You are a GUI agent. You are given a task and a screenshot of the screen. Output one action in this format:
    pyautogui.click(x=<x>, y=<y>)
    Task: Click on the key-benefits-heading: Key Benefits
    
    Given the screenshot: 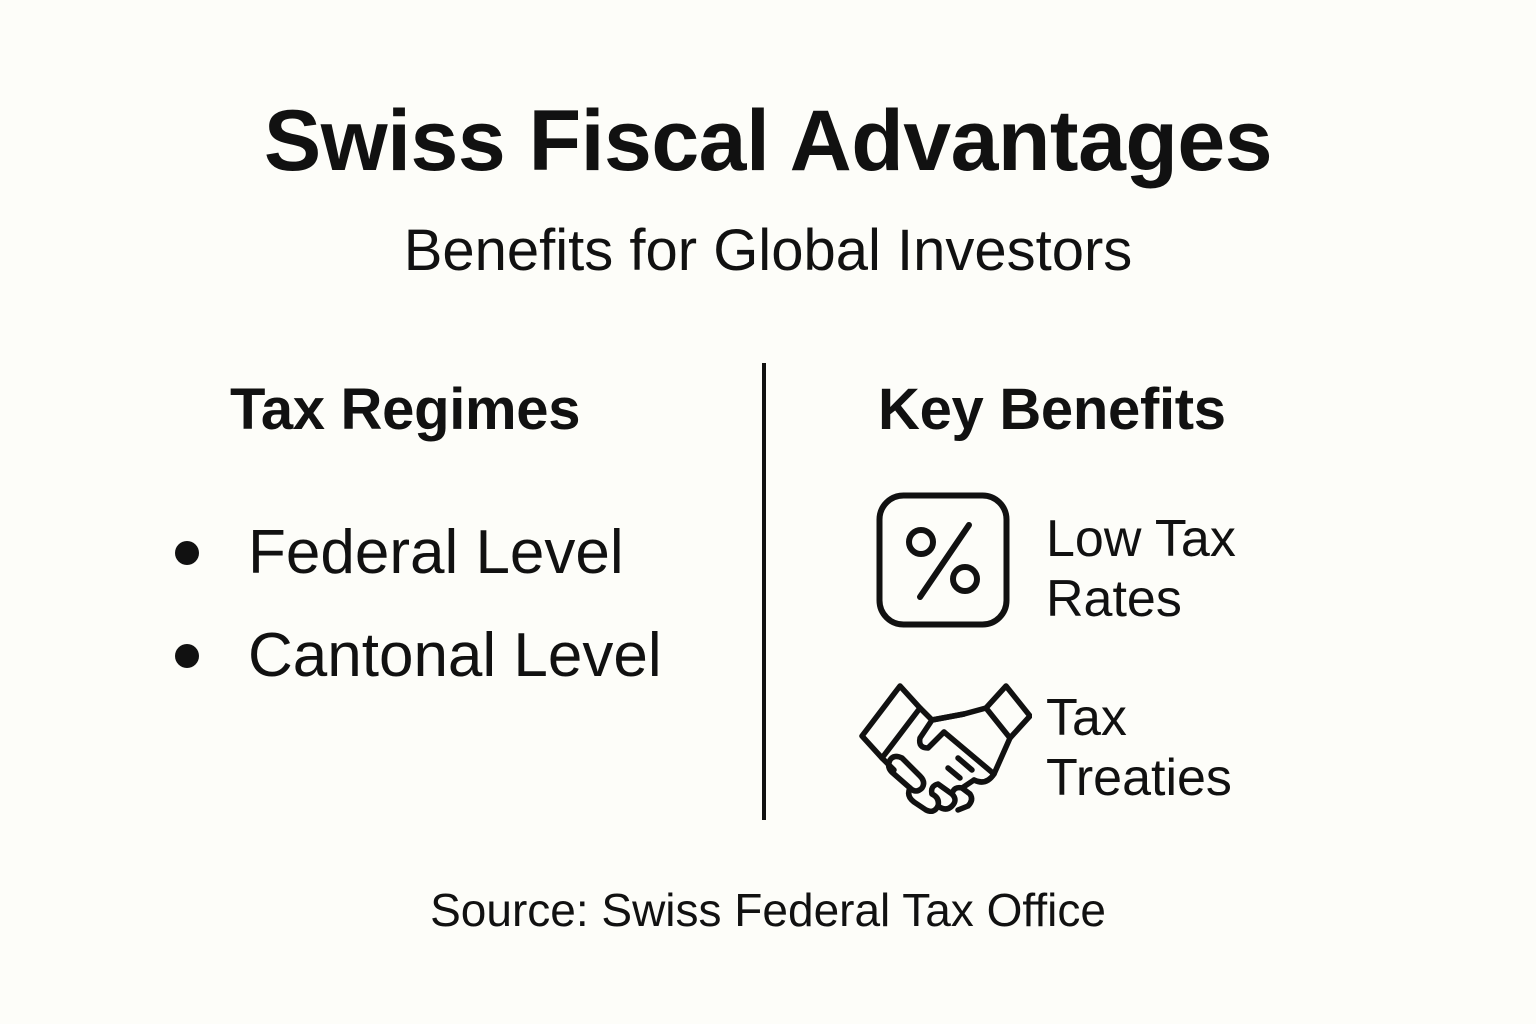 What is the action you would take?
    pyautogui.click(x=1052, y=409)
    